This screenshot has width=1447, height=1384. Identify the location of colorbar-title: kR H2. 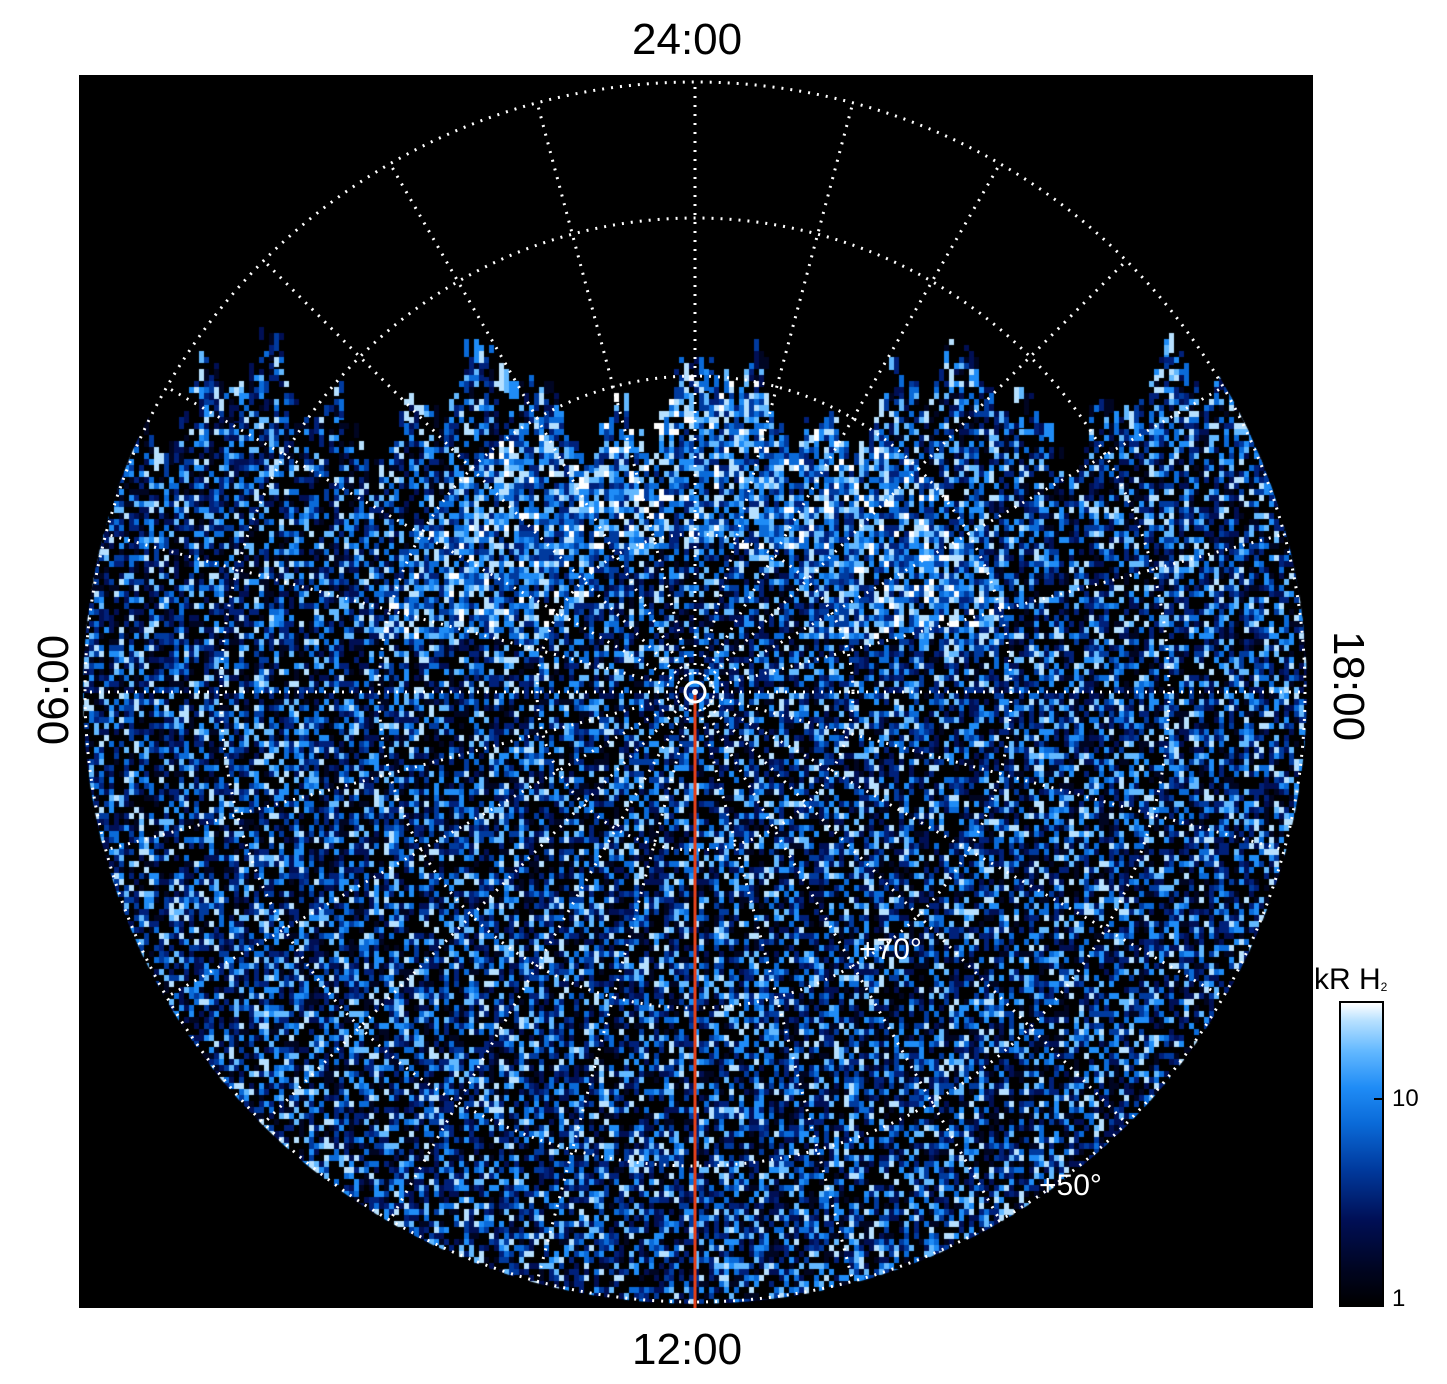
(1351, 979).